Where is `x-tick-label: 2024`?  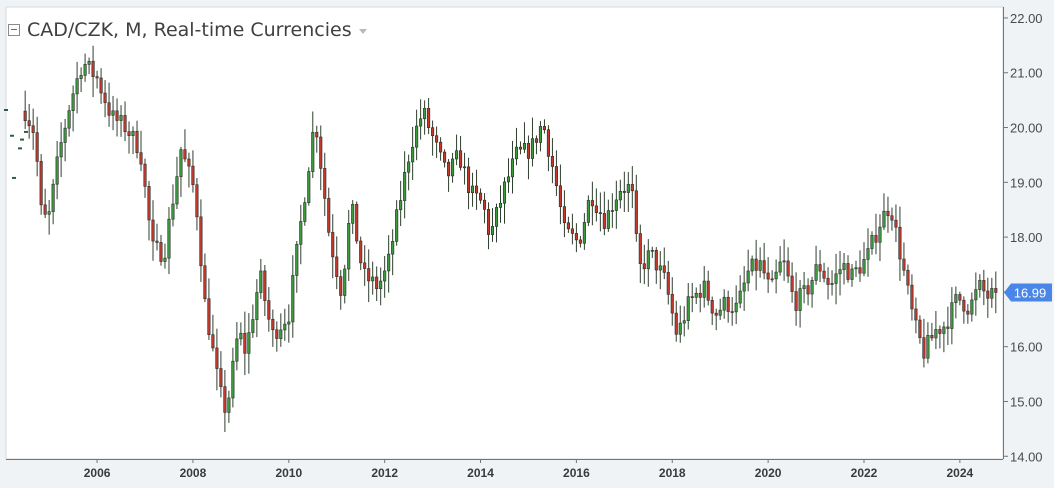
x-tick-label: 2024 is located at coordinates (960, 473).